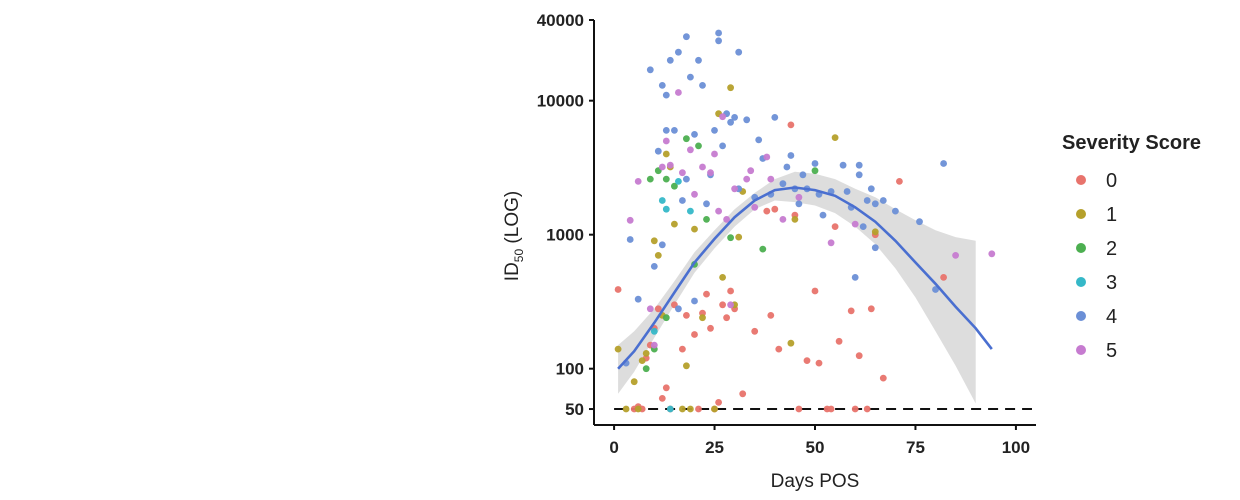  What do you see at coordinates (514, 236) in the screenshot?
I see `y-axis-title: ID50 (LOG)` at bounding box center [514, 236].